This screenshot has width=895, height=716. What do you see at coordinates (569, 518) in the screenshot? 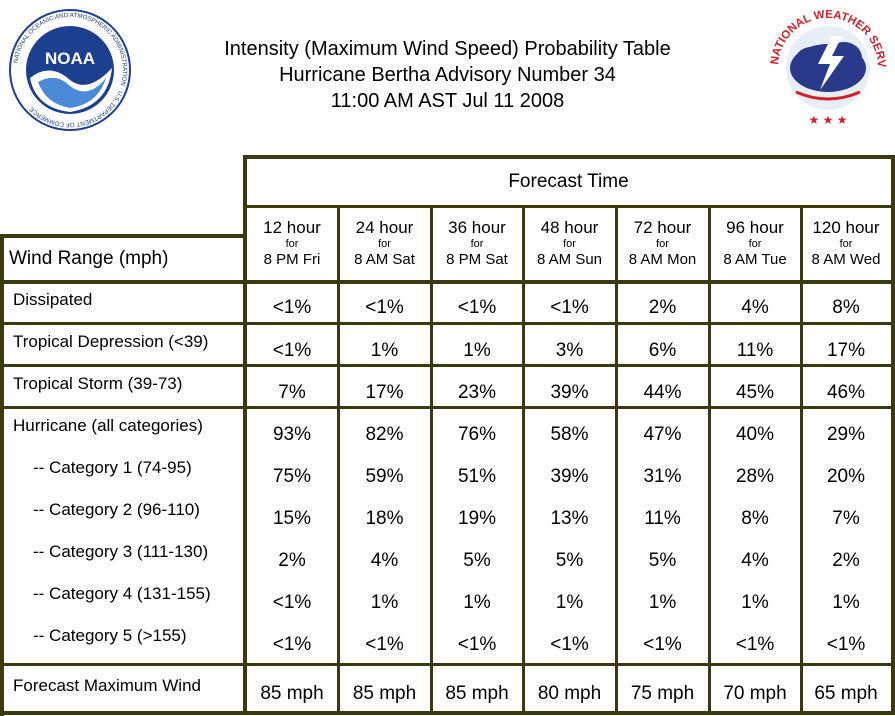
I see `table-cell: 13%` at bounding box center [569, 518].